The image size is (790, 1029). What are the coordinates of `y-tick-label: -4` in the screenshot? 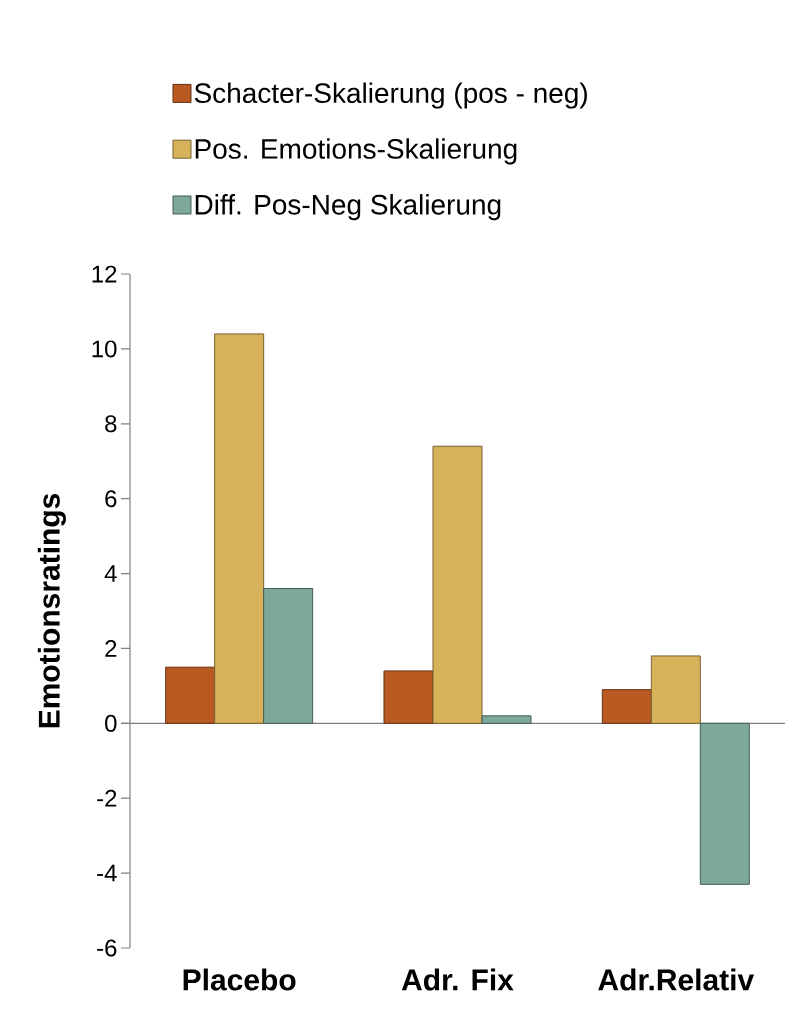 It's located at (107, 873).